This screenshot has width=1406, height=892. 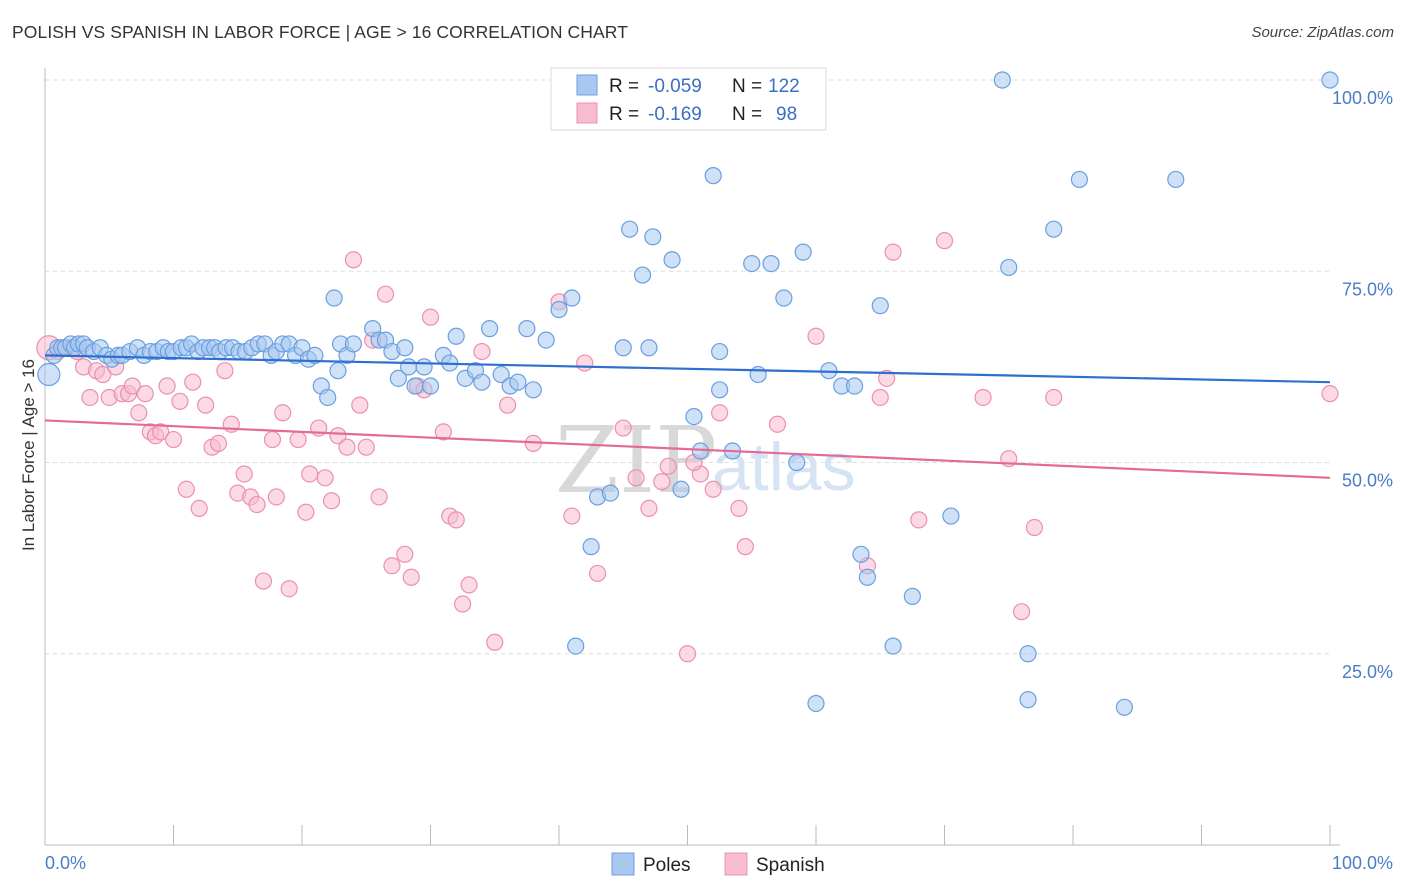 I want to click on y-tick-label-50: 50.0%, so click(x=1367, y=481).